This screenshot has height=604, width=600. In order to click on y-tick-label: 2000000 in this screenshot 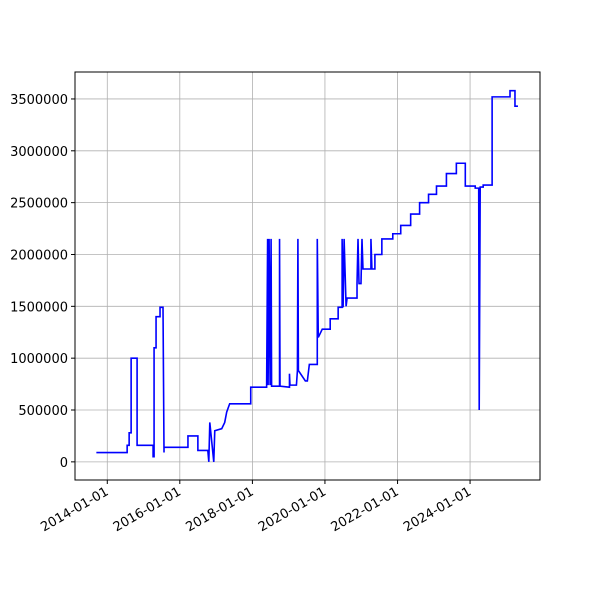, I will do `click(39, 255)`.